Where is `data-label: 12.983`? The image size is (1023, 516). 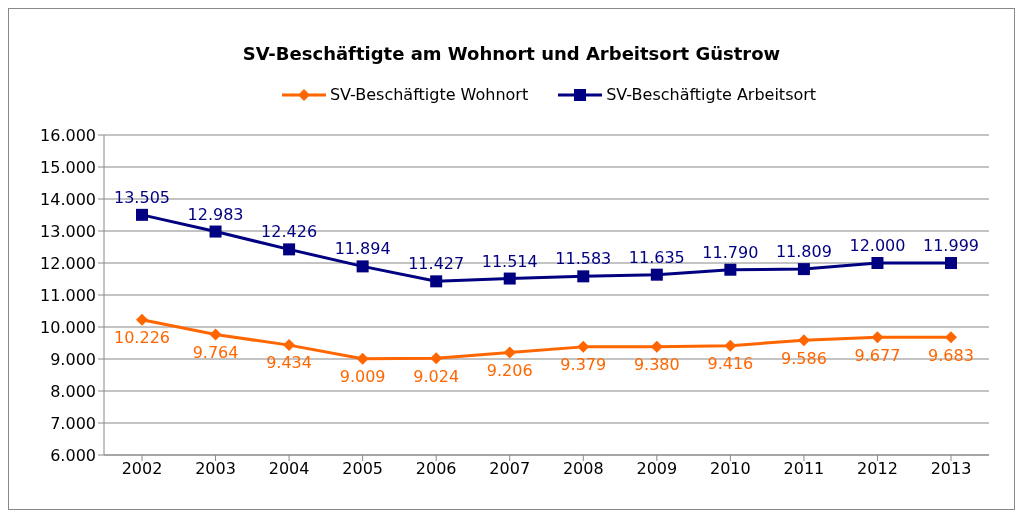
data-label: 12.983 is located at coordinates (215, 214).